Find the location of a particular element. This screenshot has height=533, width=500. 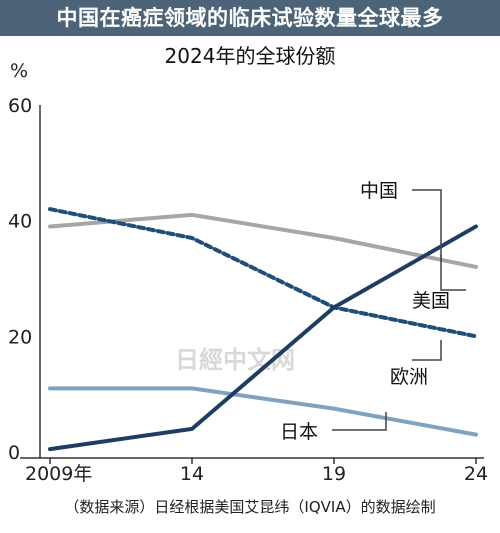

x-tick-label: 24 is located at coordinates (476, 474).